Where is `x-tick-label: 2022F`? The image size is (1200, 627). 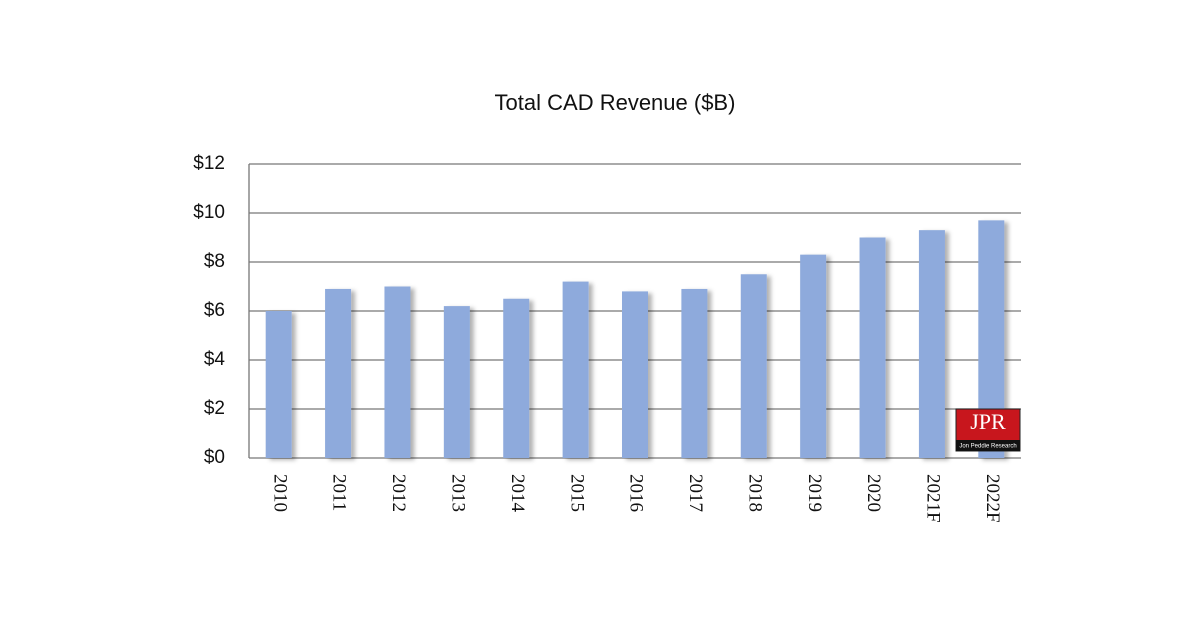
x-tick-label: 2022F is located at coordinates (992, 498).